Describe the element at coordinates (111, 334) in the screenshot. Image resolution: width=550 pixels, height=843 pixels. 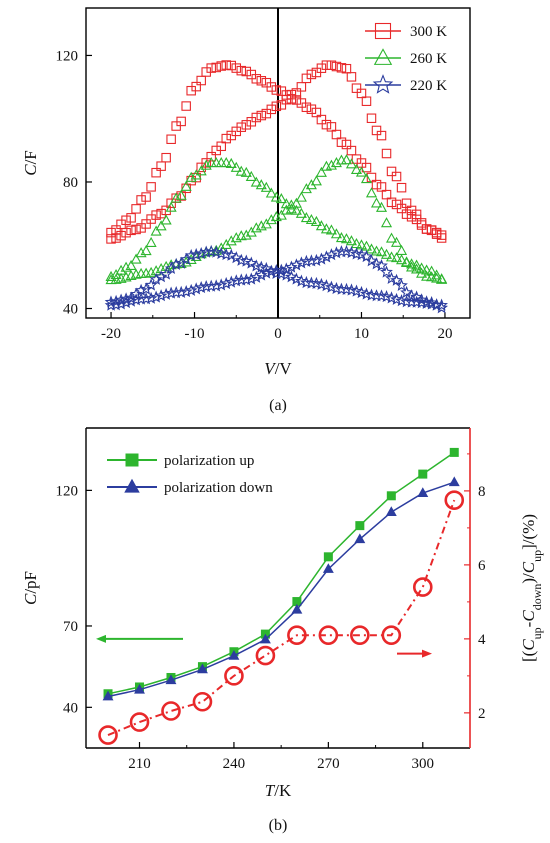
I see `x-tick-label: -20` at that location.